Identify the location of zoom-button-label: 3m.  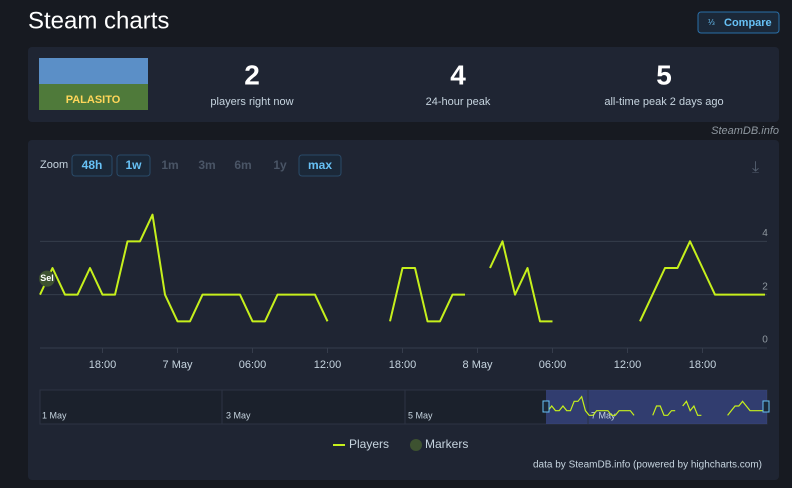
(206, 165).